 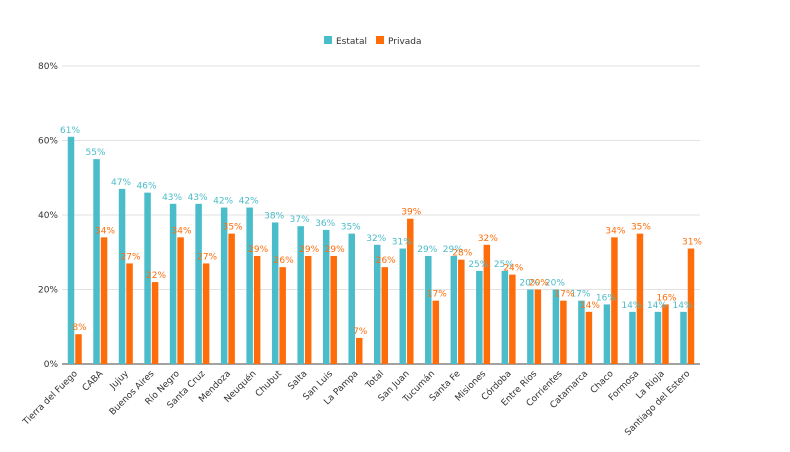 I want to click on data-label-privada: 14%, so click(x=590, y=306).